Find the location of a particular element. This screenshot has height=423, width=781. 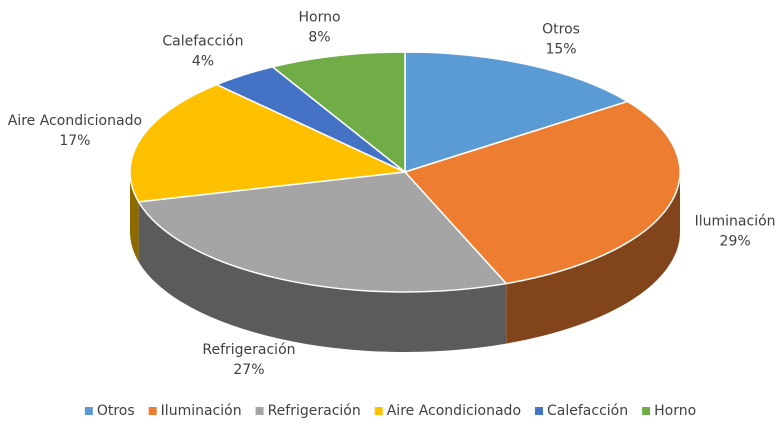

data-label-name: Horno is located at coordinates (319, 18).